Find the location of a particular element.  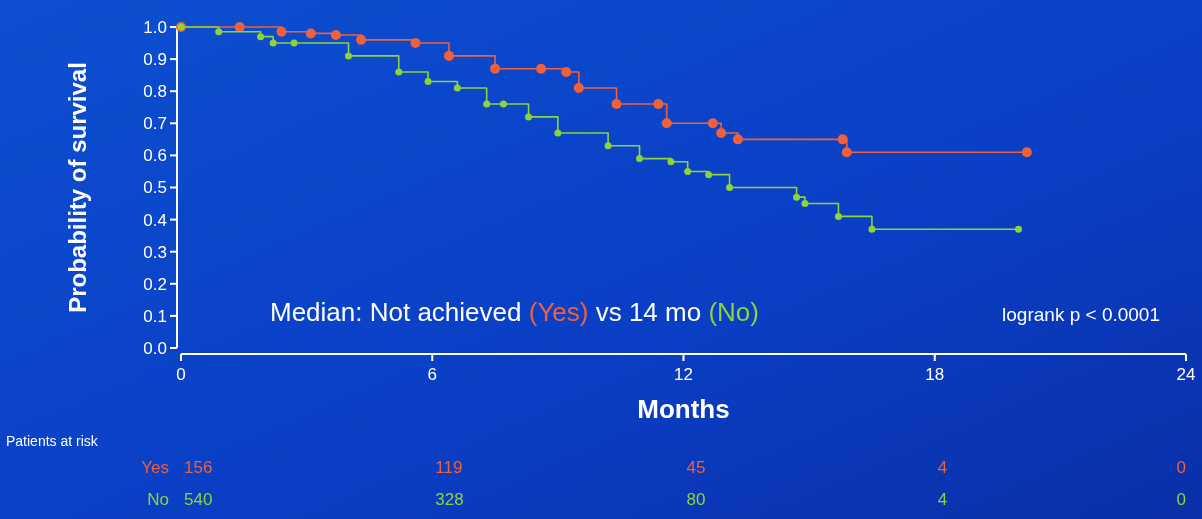

x-tick-label: 0 is located at coordinates (181, 374).